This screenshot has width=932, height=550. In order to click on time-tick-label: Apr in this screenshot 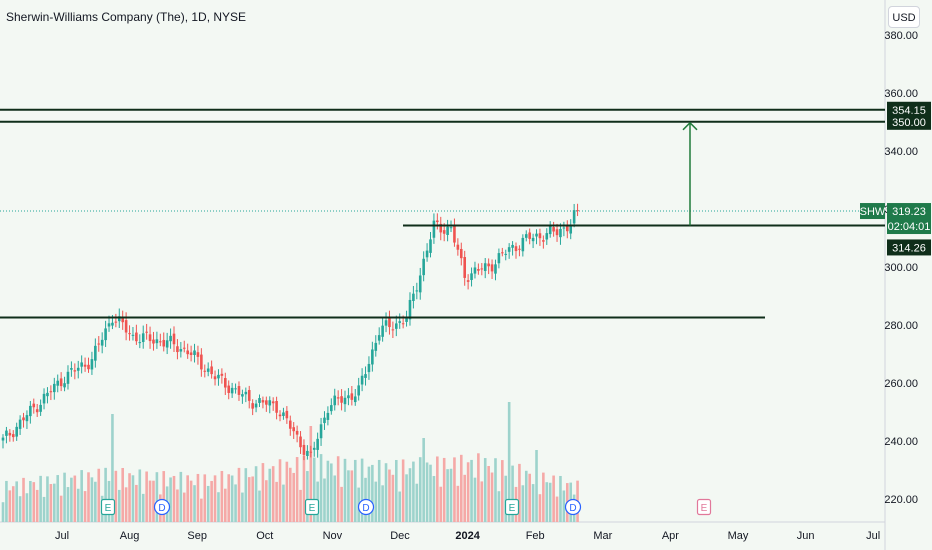, I will do `click(670, 536)`.